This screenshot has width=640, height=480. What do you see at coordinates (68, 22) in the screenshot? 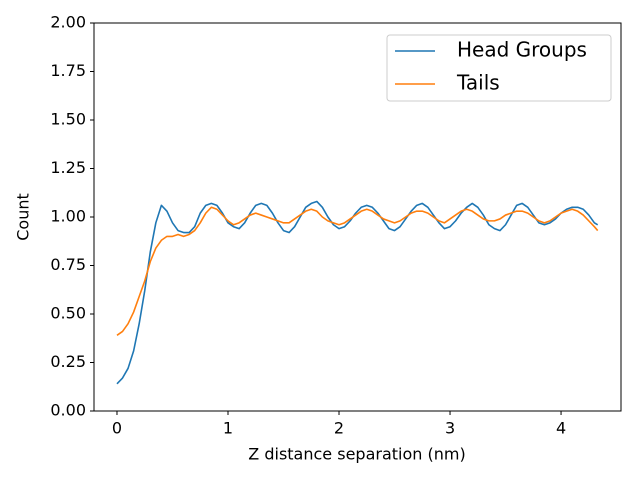
I see `y-tick-label: 2.00` at bounding box center [68, 22].